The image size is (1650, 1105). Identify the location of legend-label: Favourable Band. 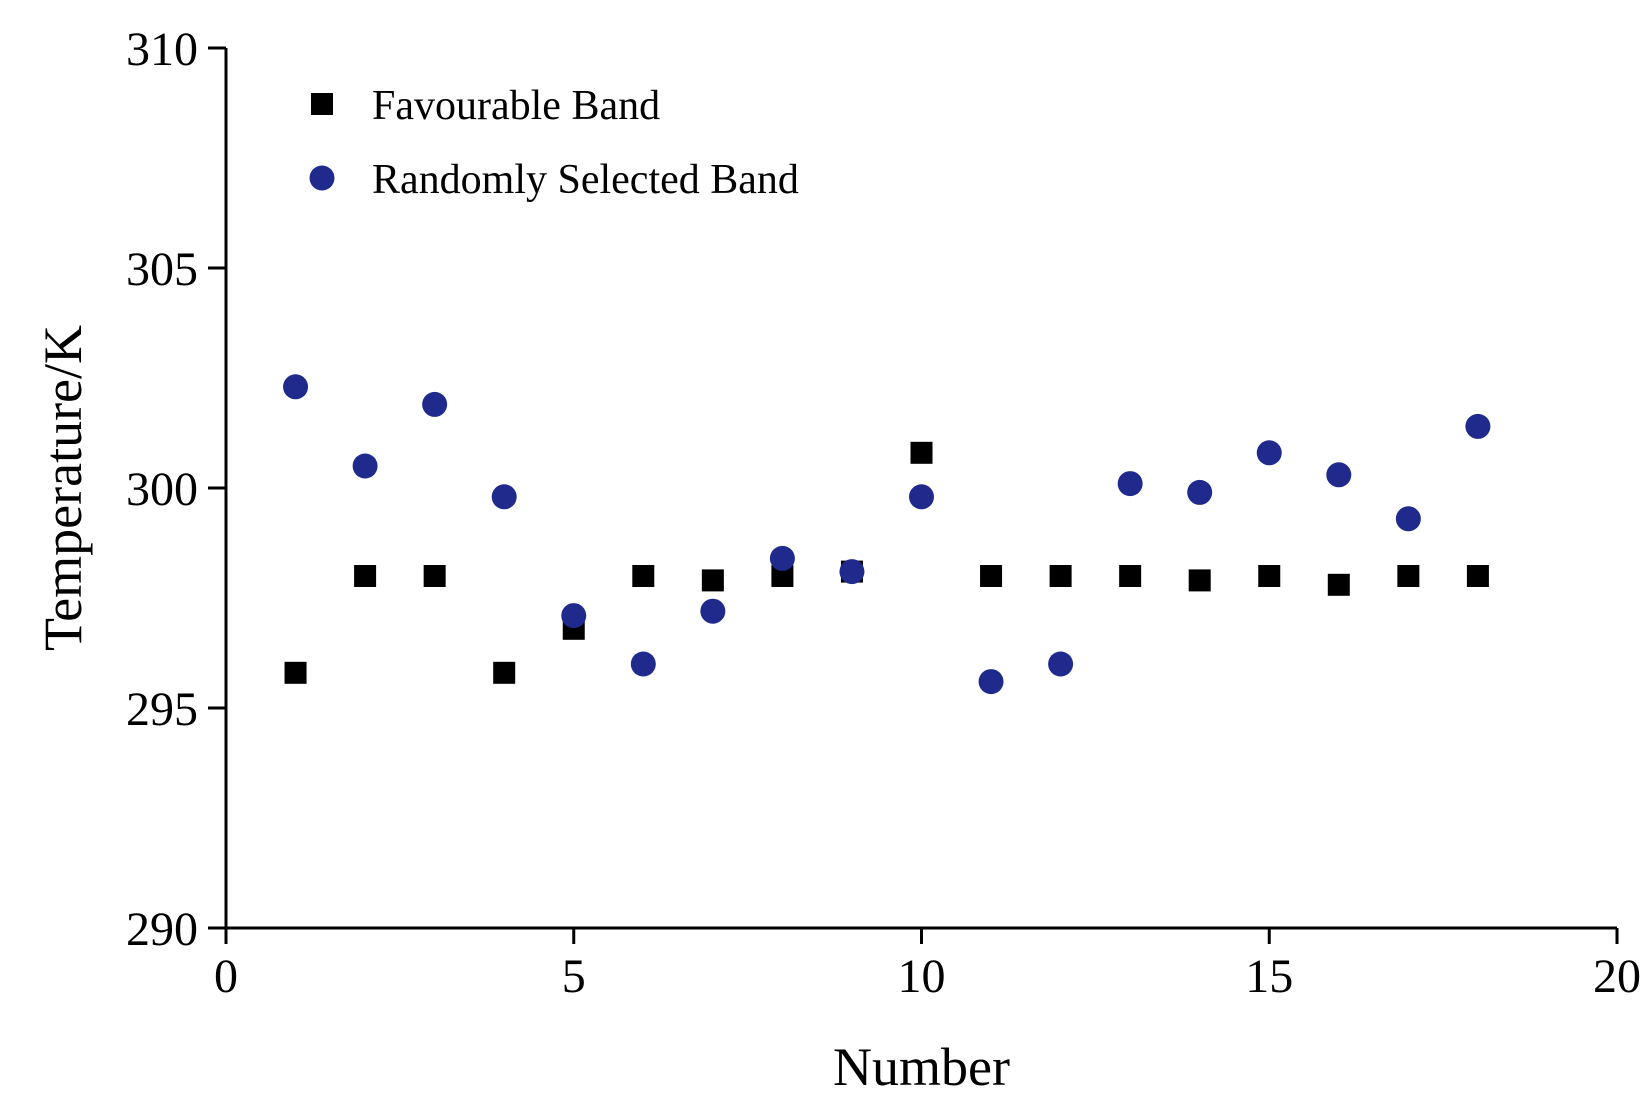
(516, 106).